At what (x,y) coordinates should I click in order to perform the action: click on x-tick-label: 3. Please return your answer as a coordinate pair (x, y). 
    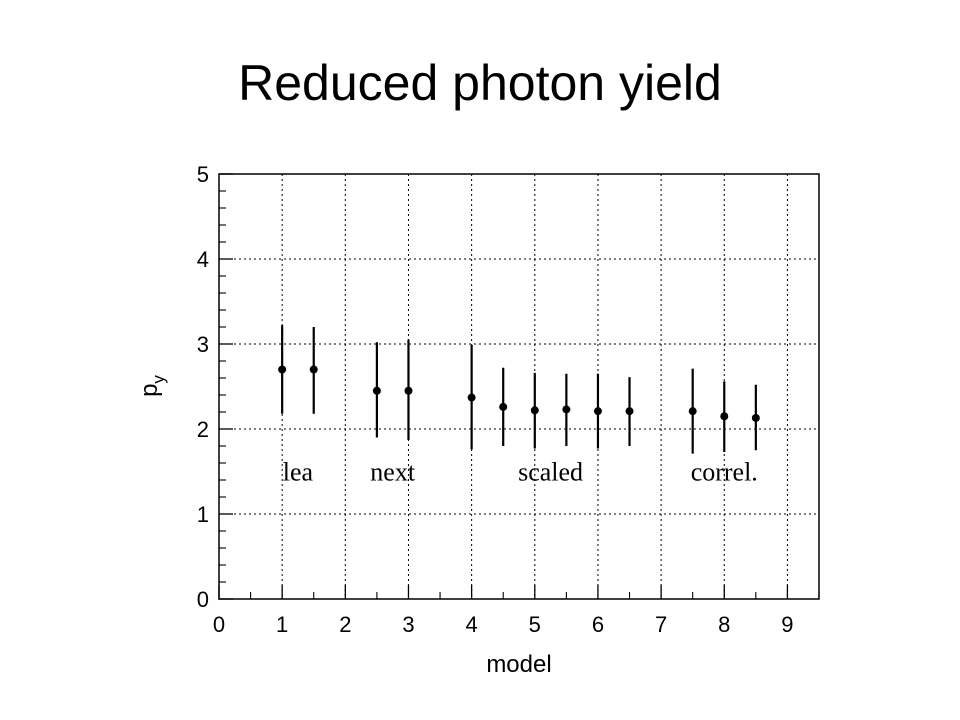
    Looking at the image, I should click on (408, 624).